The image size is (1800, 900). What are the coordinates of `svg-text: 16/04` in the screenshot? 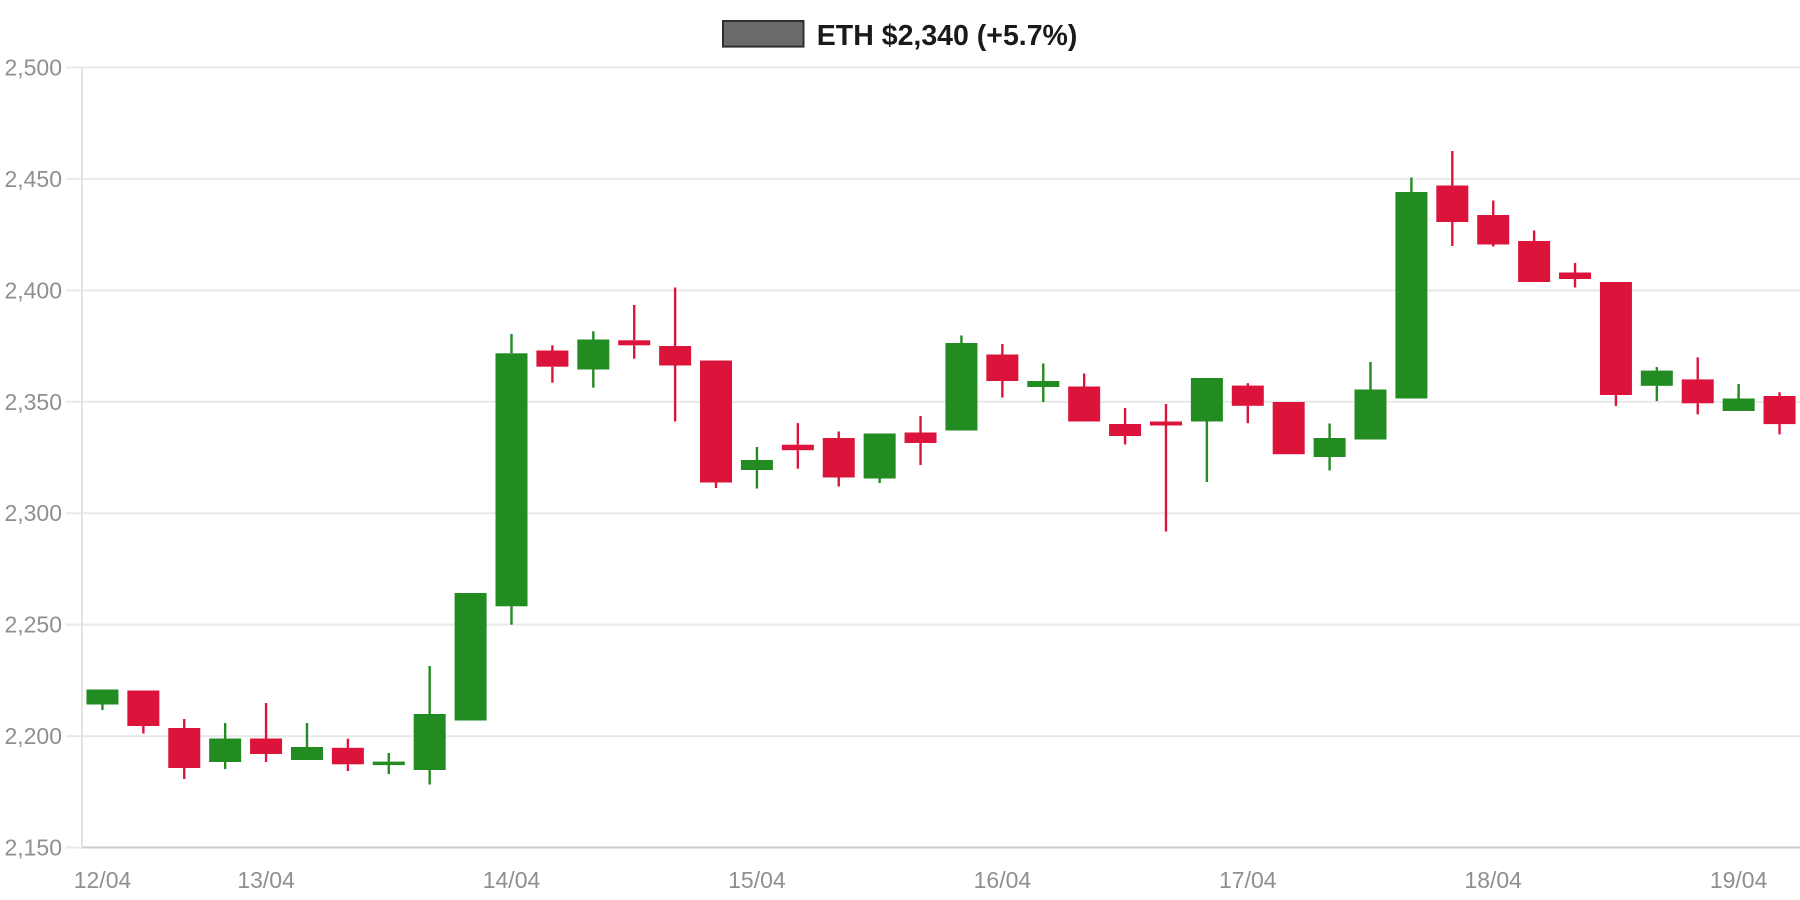 It's located at (1003, 880).